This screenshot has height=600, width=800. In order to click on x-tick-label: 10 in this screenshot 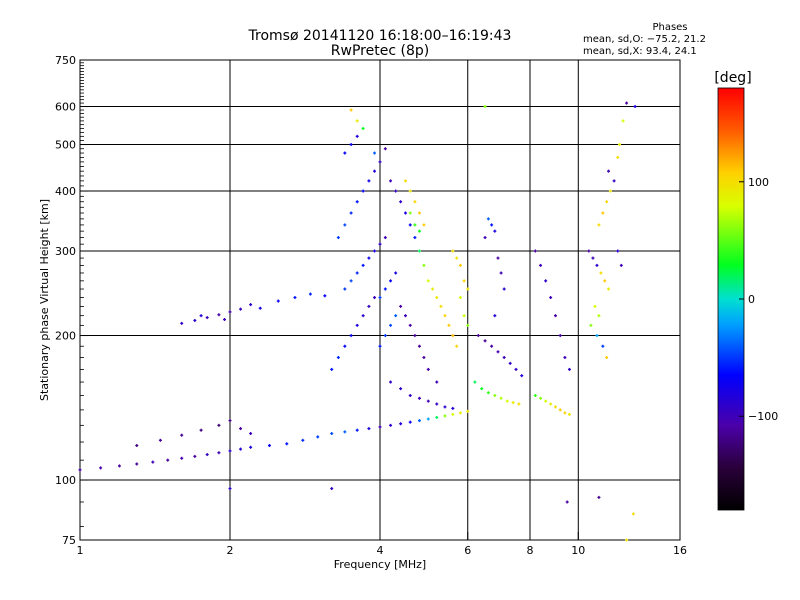, I will do `click(578, 550)`.